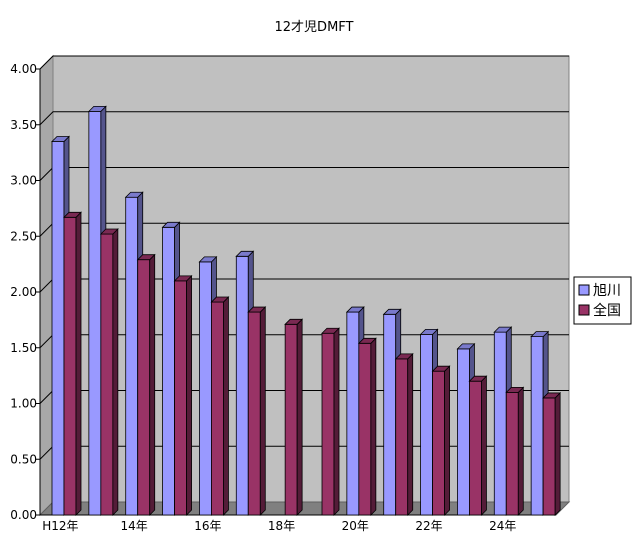  What do you see at coordinates (23, 69) in the screenshot?
I see `y-tick-label: 4.00` at bounding box center [23, 69].